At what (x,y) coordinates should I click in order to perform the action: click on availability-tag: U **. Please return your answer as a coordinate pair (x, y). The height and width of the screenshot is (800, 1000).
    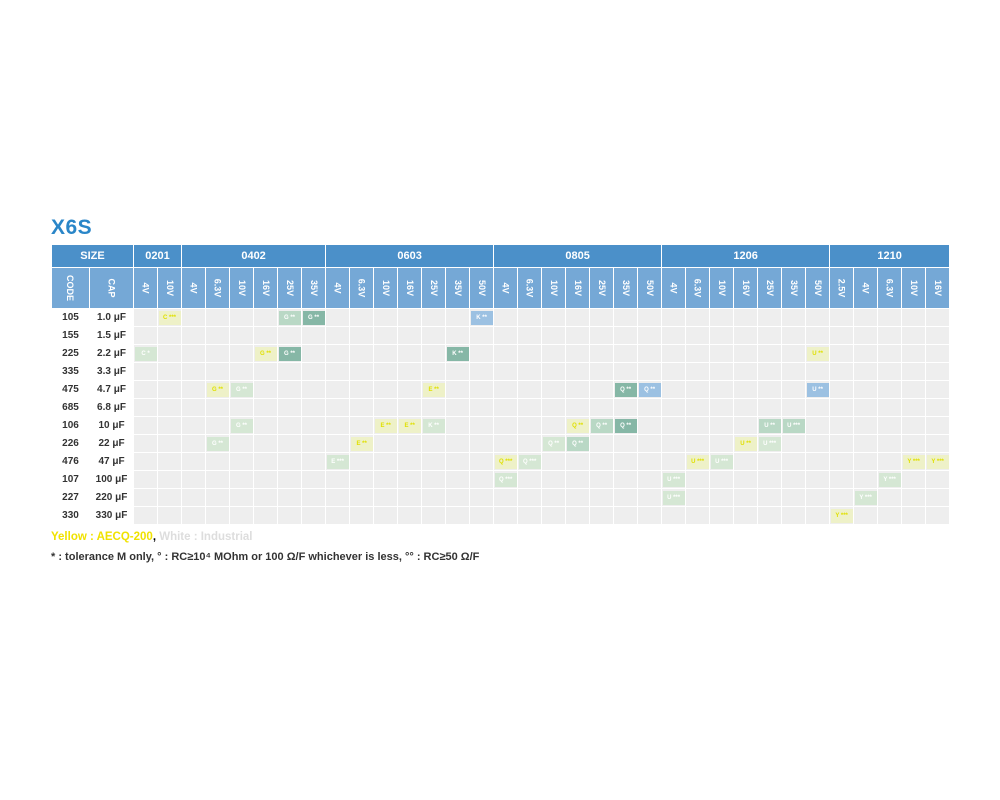
    Looking at the image, I should click on (817, 389).